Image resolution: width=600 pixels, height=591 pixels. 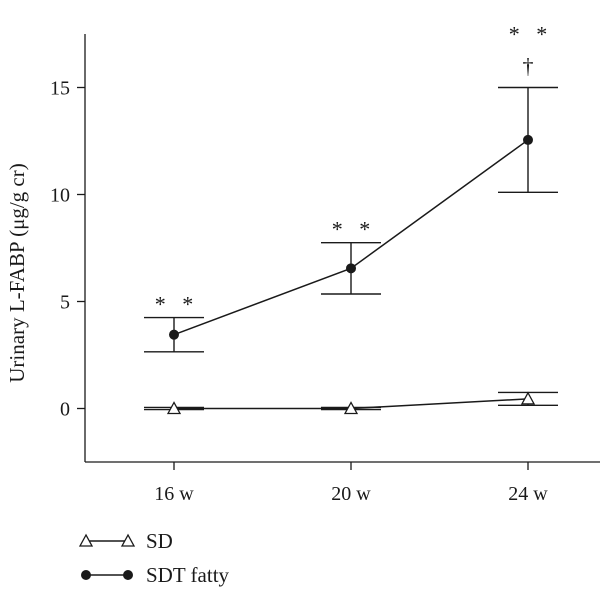 I want to click on legend-entry-sdt-fatty: SDT fatty, so click(x=155, y=575).